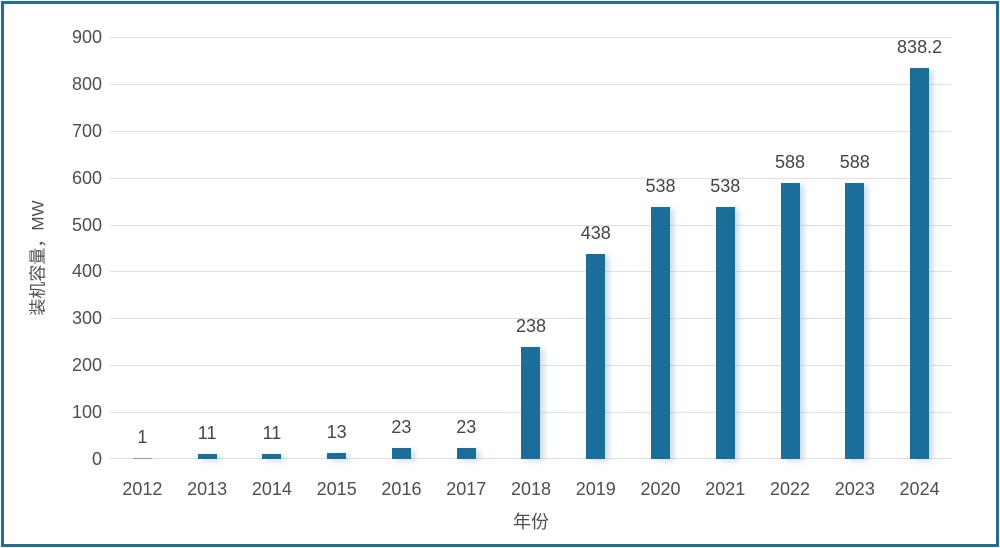 The width and height of the screenshot is (1000, 548). I want to click on y-tick-label-100: 100, so click(86, 412).